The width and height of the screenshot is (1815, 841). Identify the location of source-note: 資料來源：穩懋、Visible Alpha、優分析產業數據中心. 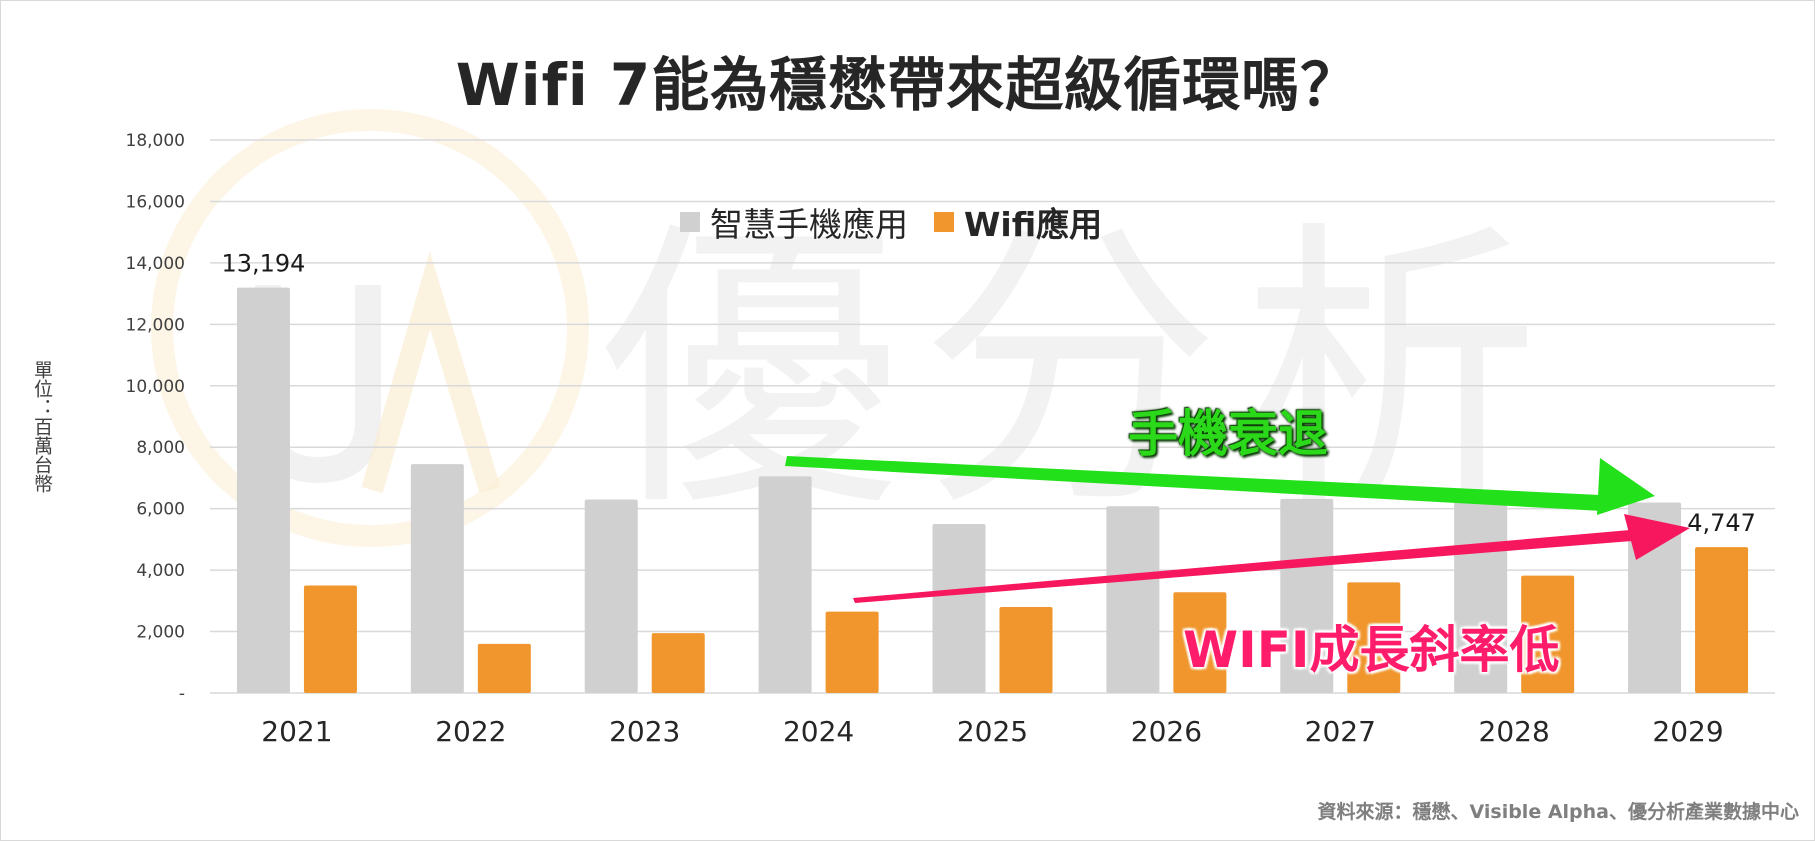
(1558, 812).